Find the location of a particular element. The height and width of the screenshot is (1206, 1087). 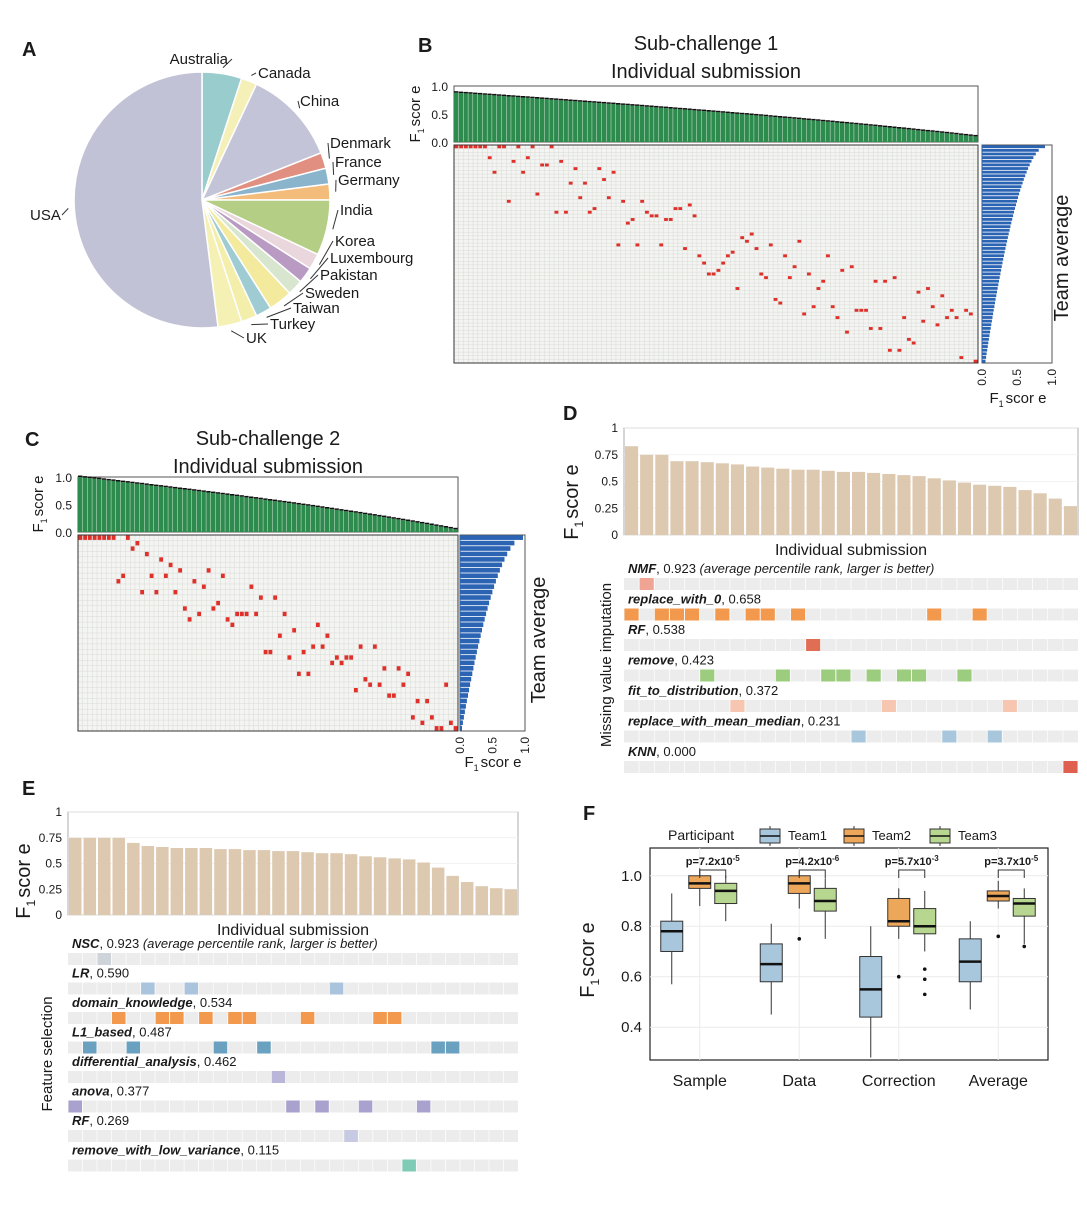

pie-label-luxembourg: Luxembourg is located at coordinates (371, 258).